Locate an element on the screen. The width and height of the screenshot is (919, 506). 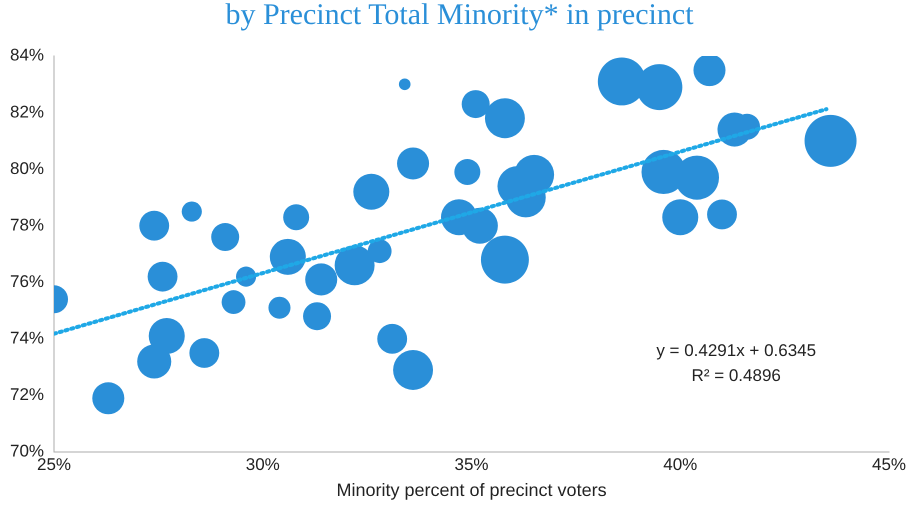
y-tick-label: 82% is located at coordinates (27, 112).